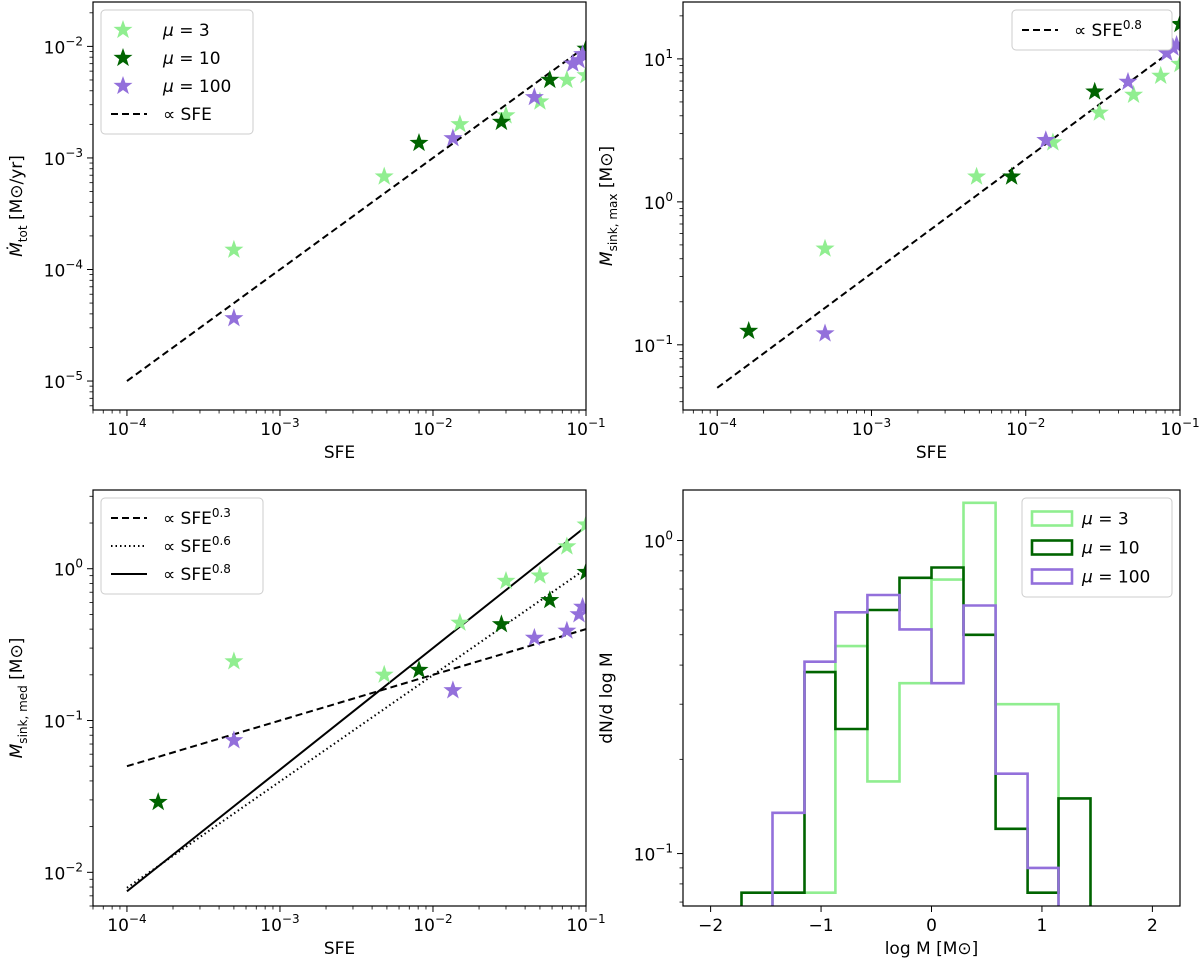 Image resolution: width=1200 pixels, height=958 pixels. I want to click on x-tick-label-exp: −4, so click(138, 423).